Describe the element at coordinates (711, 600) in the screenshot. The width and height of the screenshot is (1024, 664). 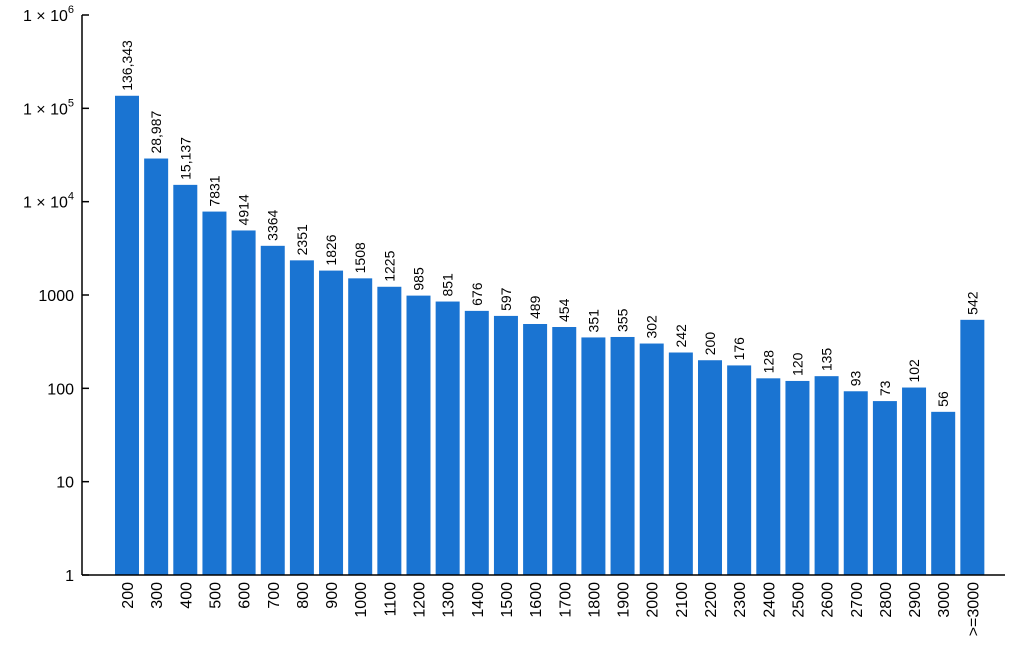
I see `x-tick-label: 2200` at that location.